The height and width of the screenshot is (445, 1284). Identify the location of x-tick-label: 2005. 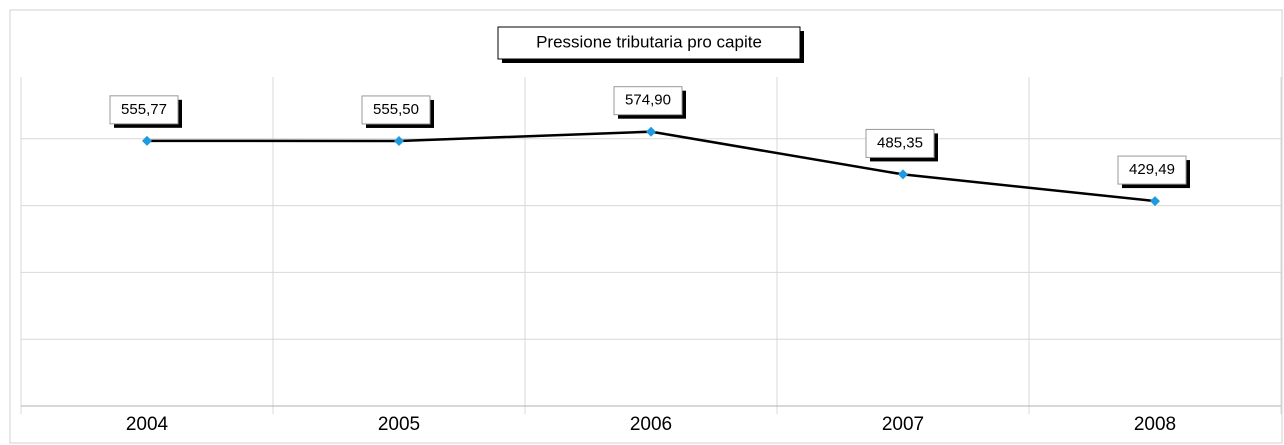
(399, 424).